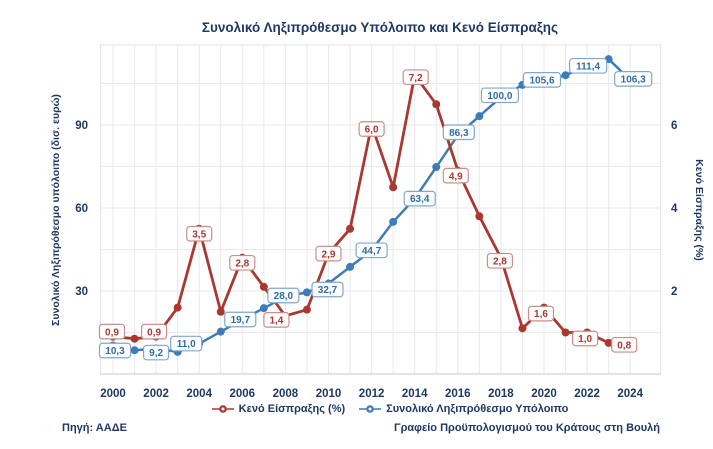 This screenshot has width=713, height=449. I want to click on x-tick-label: 2020, so click(544, 394).